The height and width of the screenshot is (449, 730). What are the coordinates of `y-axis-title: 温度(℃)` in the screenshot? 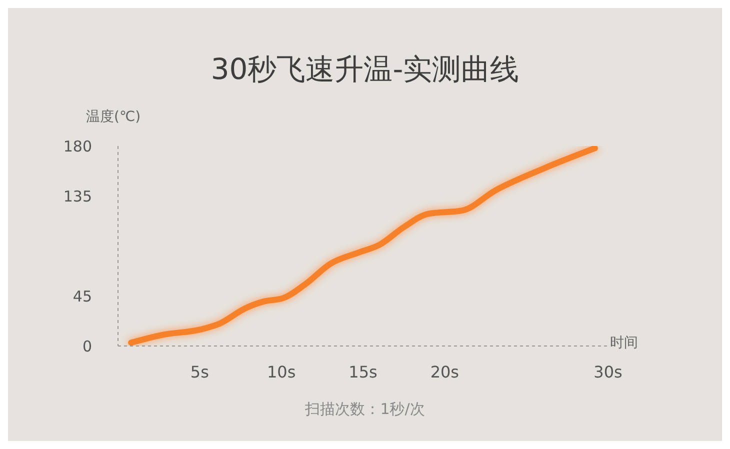 It's located at (113, 117).